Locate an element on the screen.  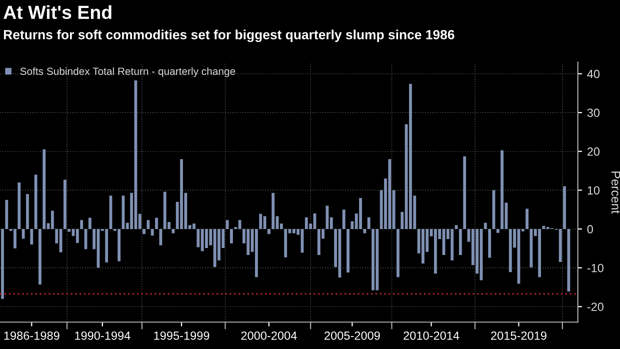
y-tick-label: 0 is located at coordinates (590, 229).